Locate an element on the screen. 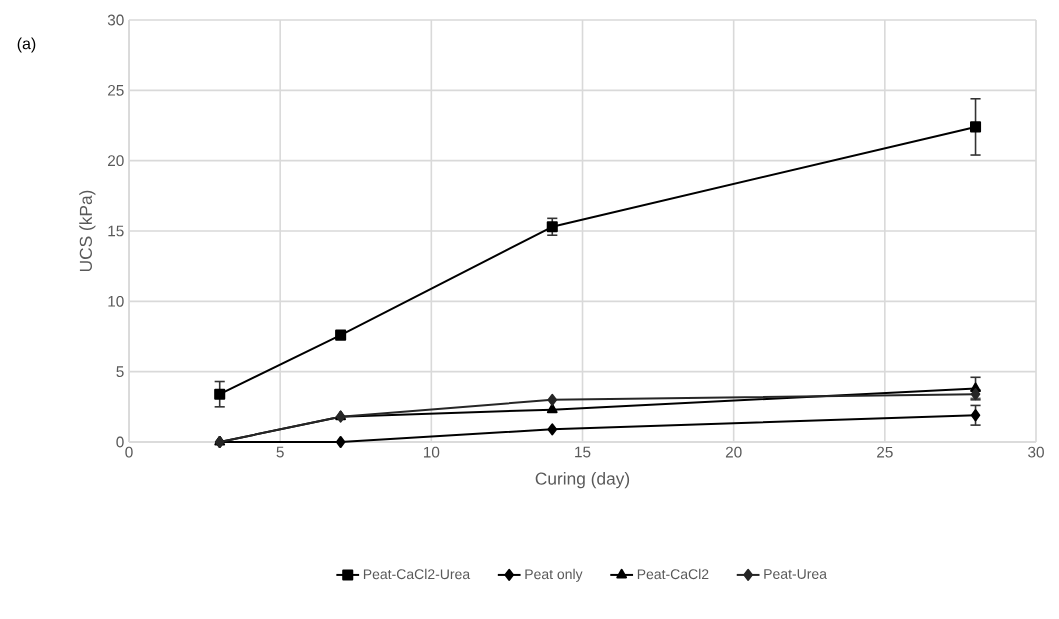  y-tick-label: 15 is located at coordinates (116, 231).